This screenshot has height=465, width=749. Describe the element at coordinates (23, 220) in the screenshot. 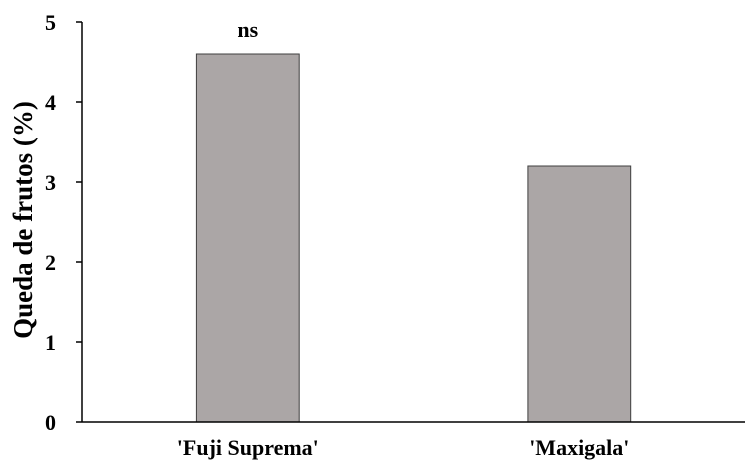

I see `y-axis-label: Queda de frutos (%)` at that location.